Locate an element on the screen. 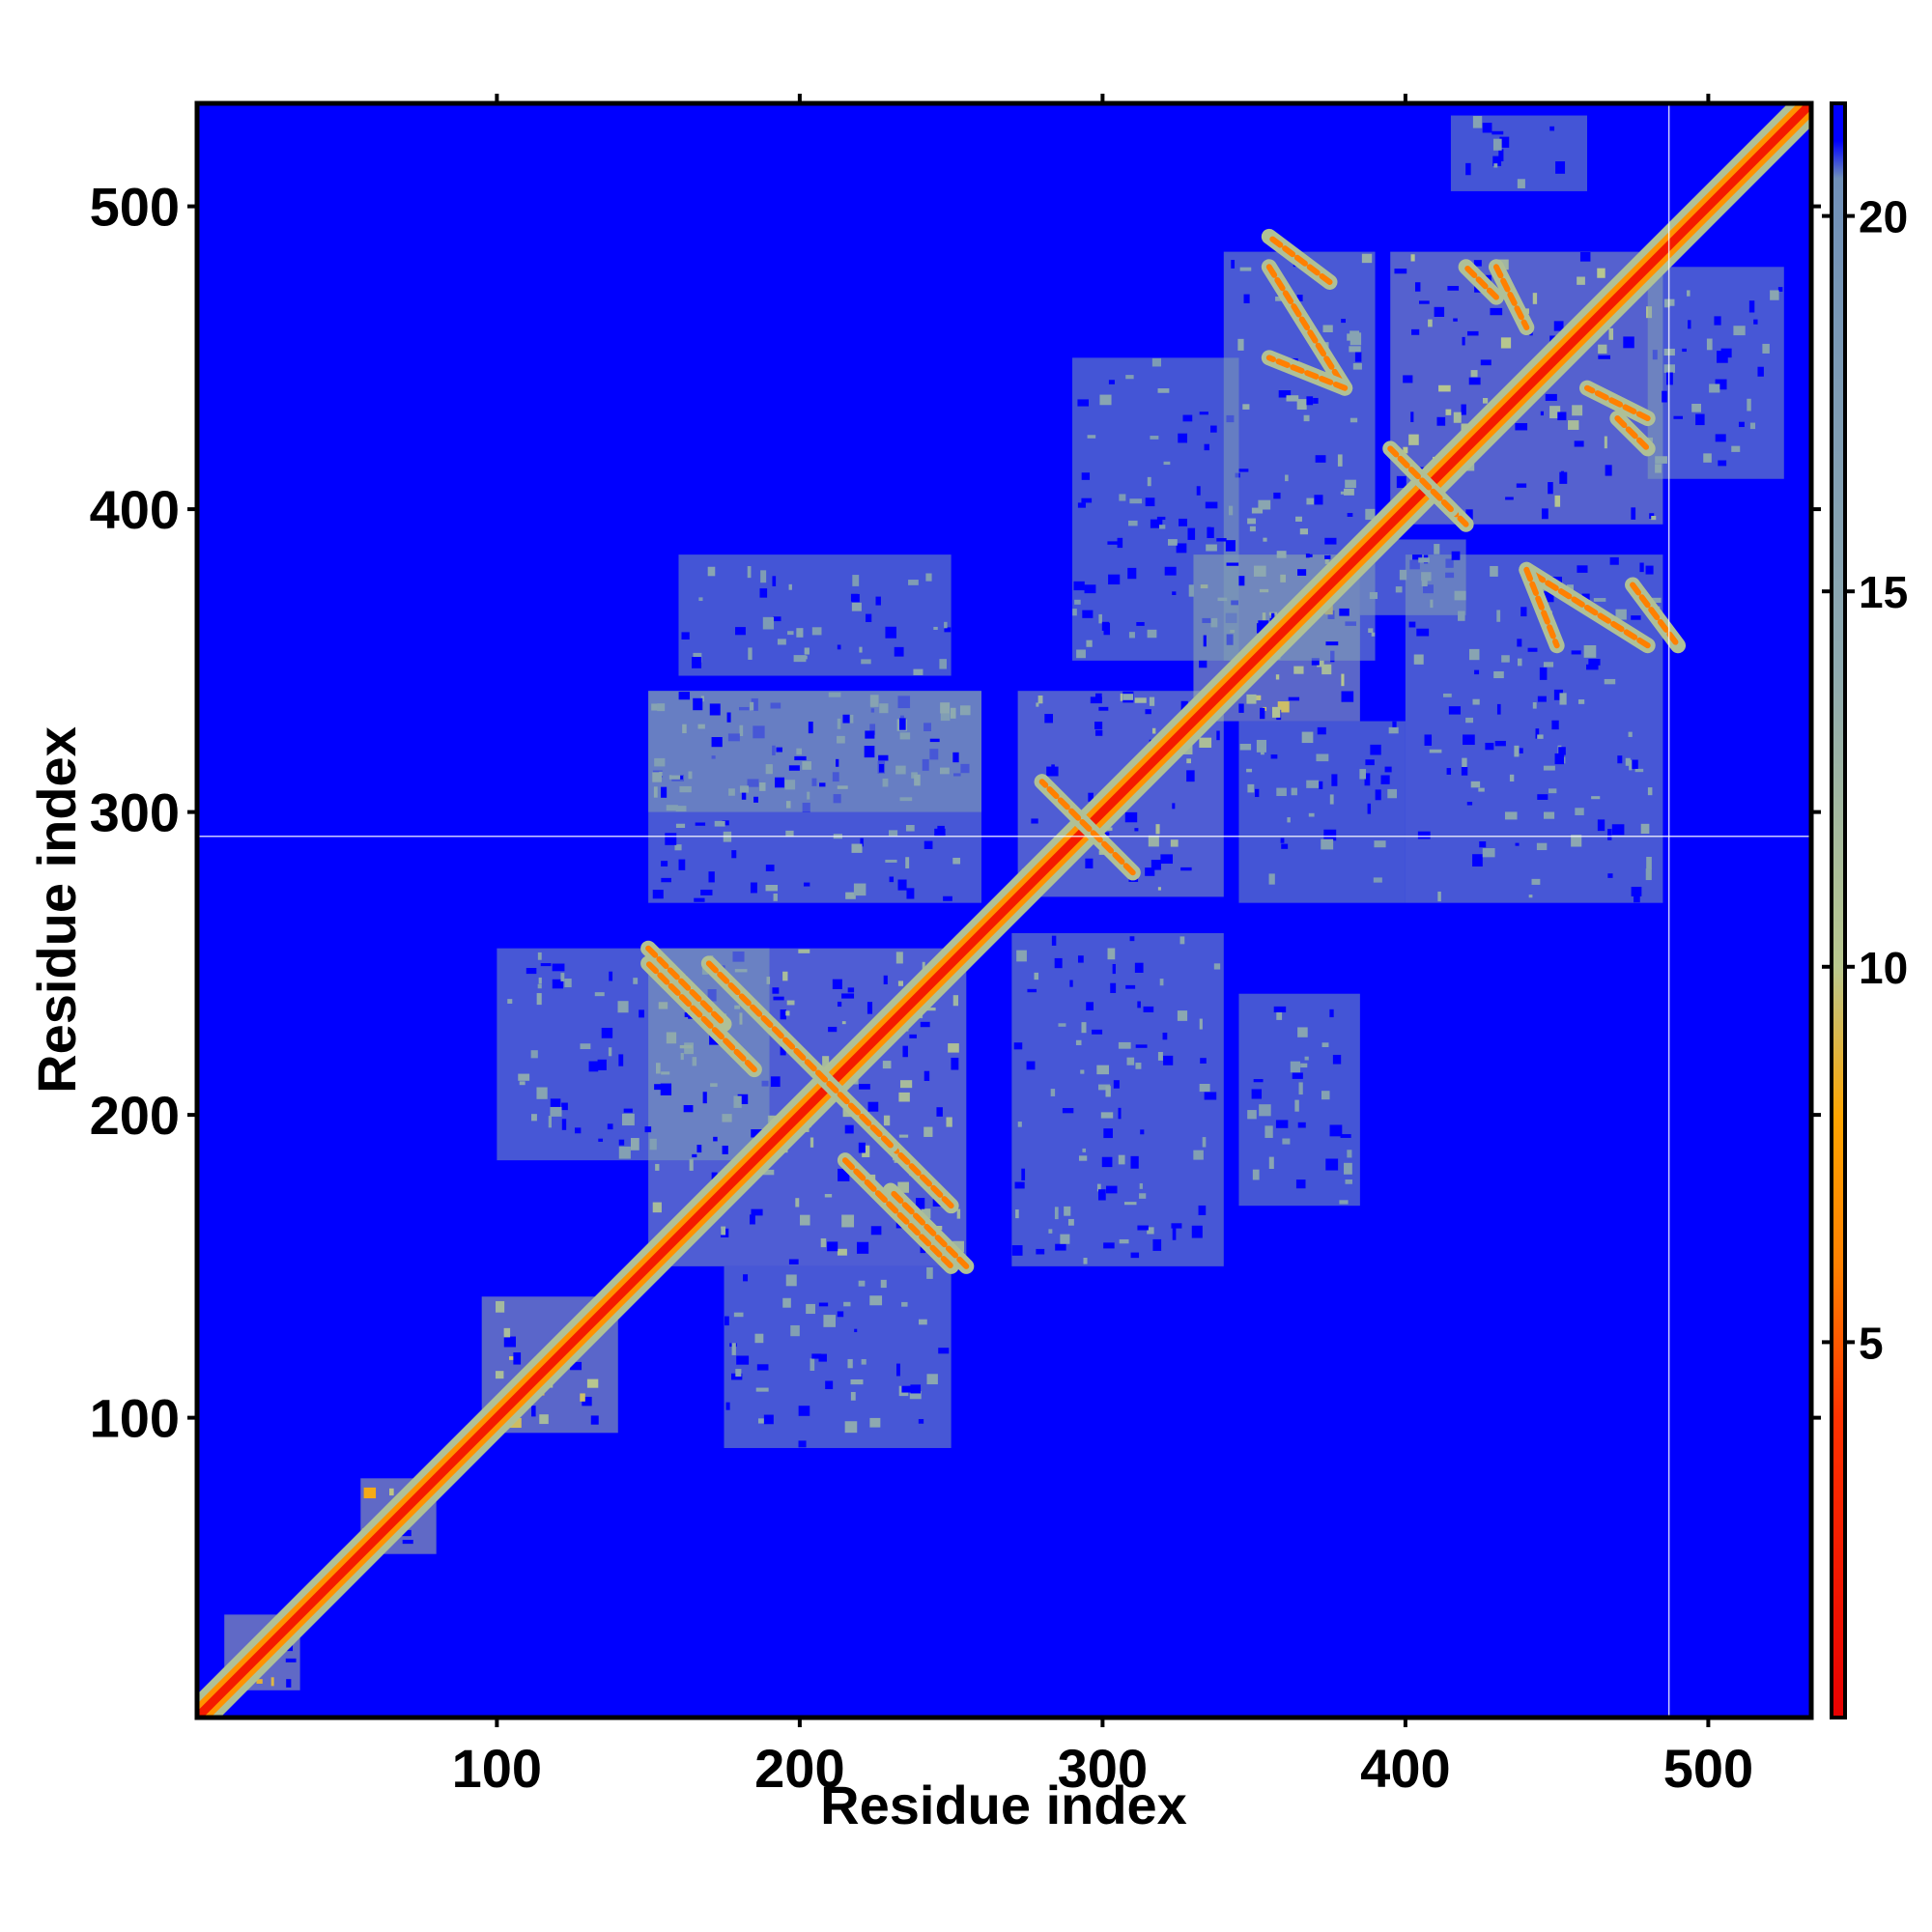 Image resolution: width=1932 pixels, height=1932 pixels. colorbar-tick-label: 5 is located at coordinates (1871, 1343).